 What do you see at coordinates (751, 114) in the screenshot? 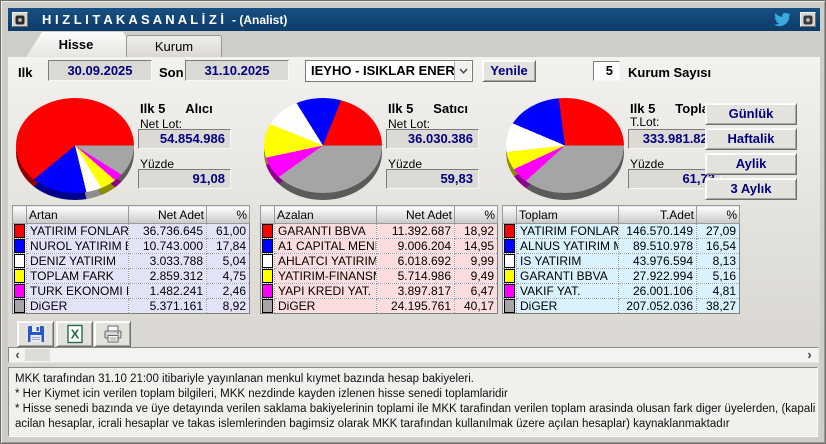
I see `period-daily-button: Günlük` at bounding box center [751, 114].